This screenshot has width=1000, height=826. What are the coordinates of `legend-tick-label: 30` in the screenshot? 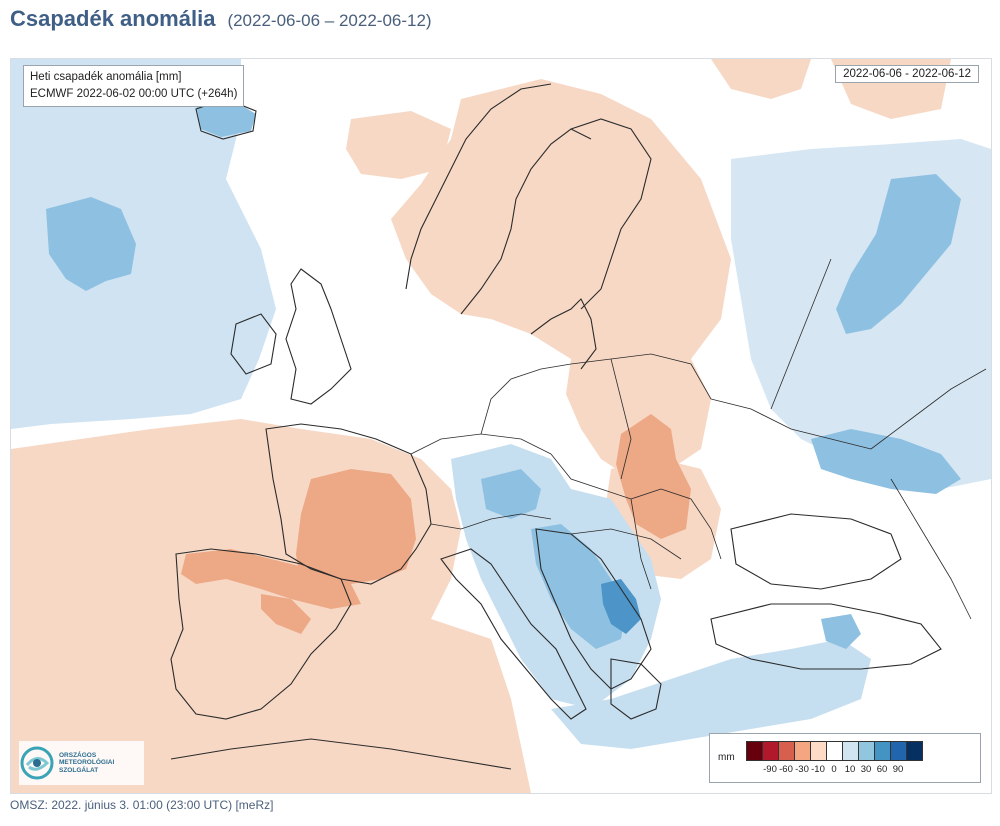 It's located at (866, 769).